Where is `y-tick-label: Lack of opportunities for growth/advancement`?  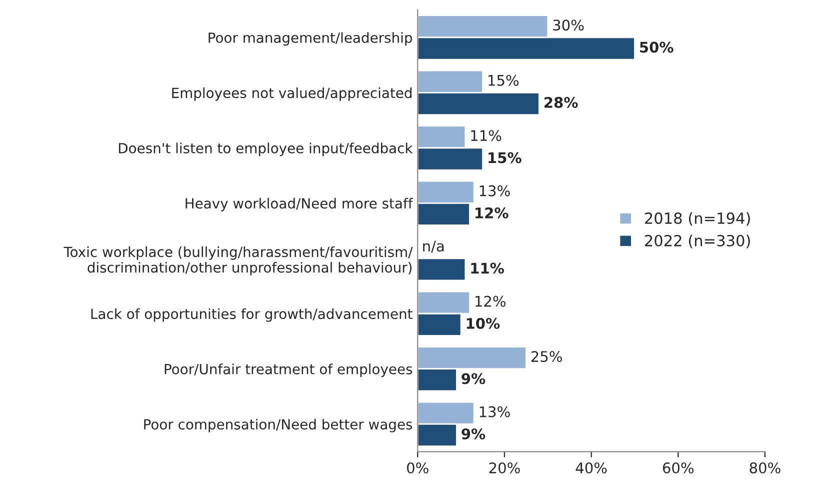 y-tick-label: Lack of opportunities for growth/advancement is located at coordinates (251, 315).